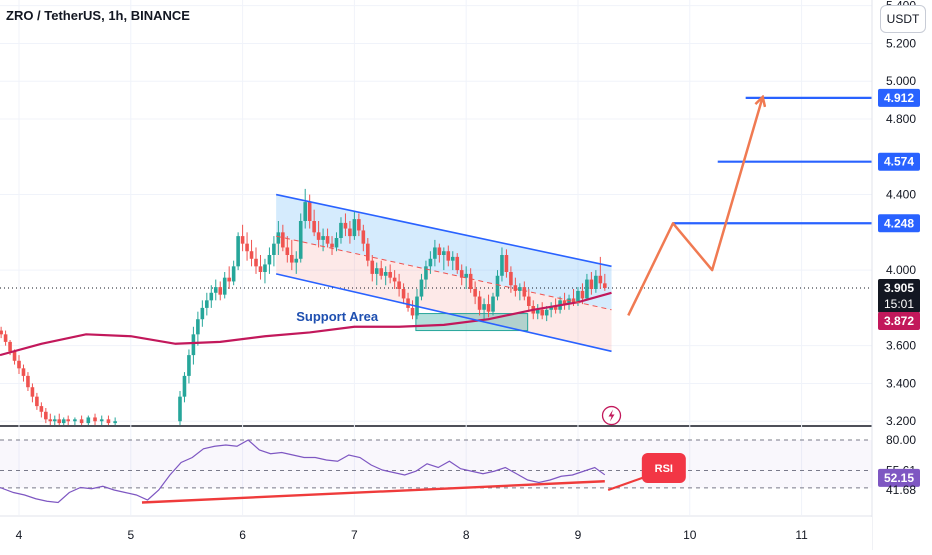 The height and width of the screenshot is (555, 932). Describe the element at coordinates (901, 346) in the screenshot. I see `price-tick-label: 3.600` at that location.